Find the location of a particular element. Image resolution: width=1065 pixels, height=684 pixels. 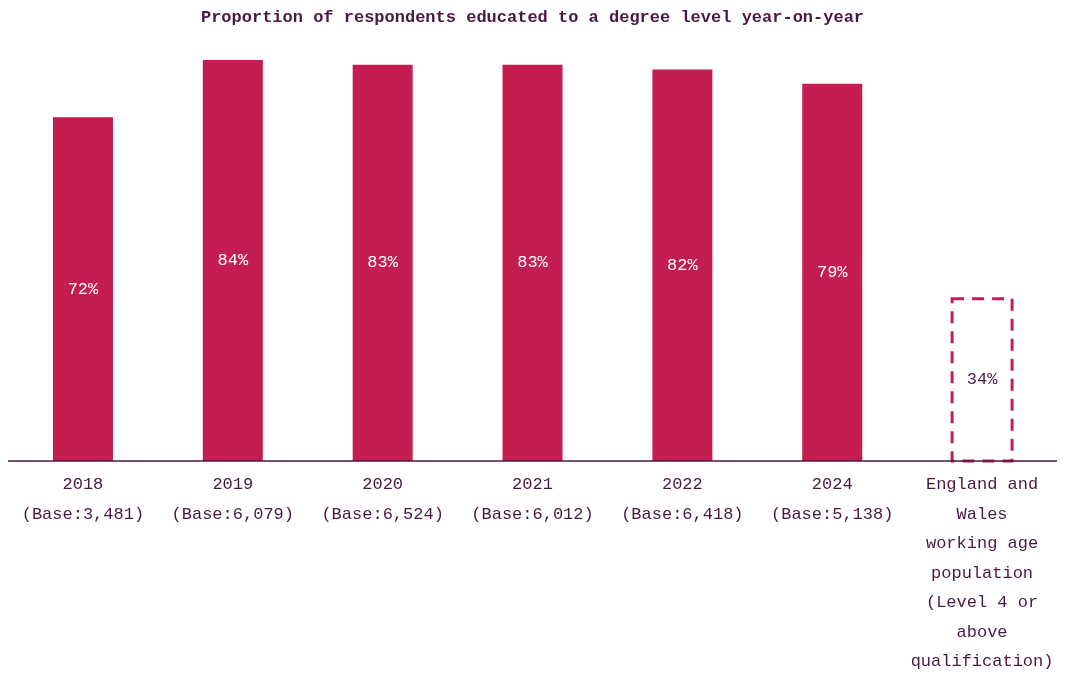

x-tick-label: 2019 (Base:6,079) is located at coordinates (232, 499).